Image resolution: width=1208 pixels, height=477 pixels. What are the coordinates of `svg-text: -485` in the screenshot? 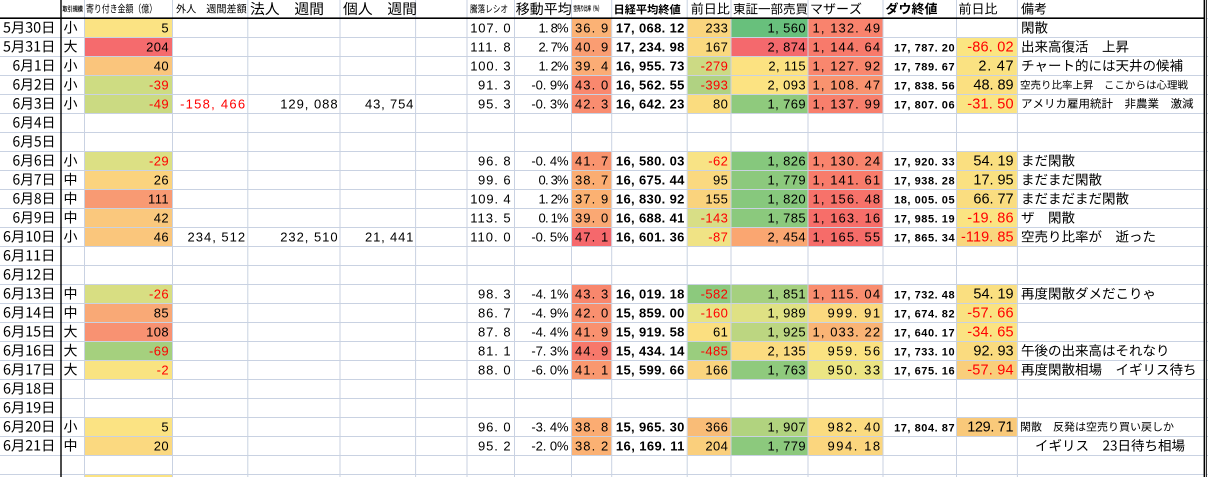 It's located at (715, 351).